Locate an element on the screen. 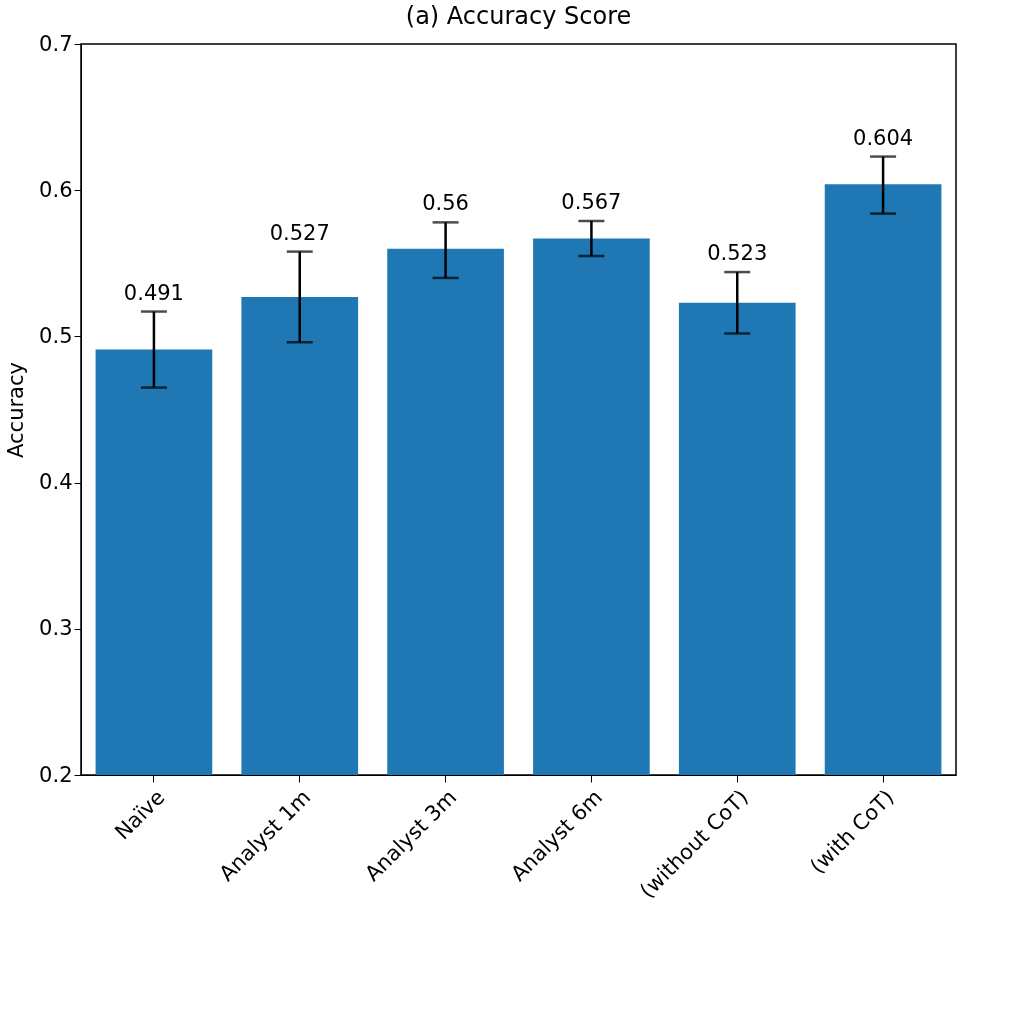  y-tick-label: 0.4 is located at coordinates (56, 482).